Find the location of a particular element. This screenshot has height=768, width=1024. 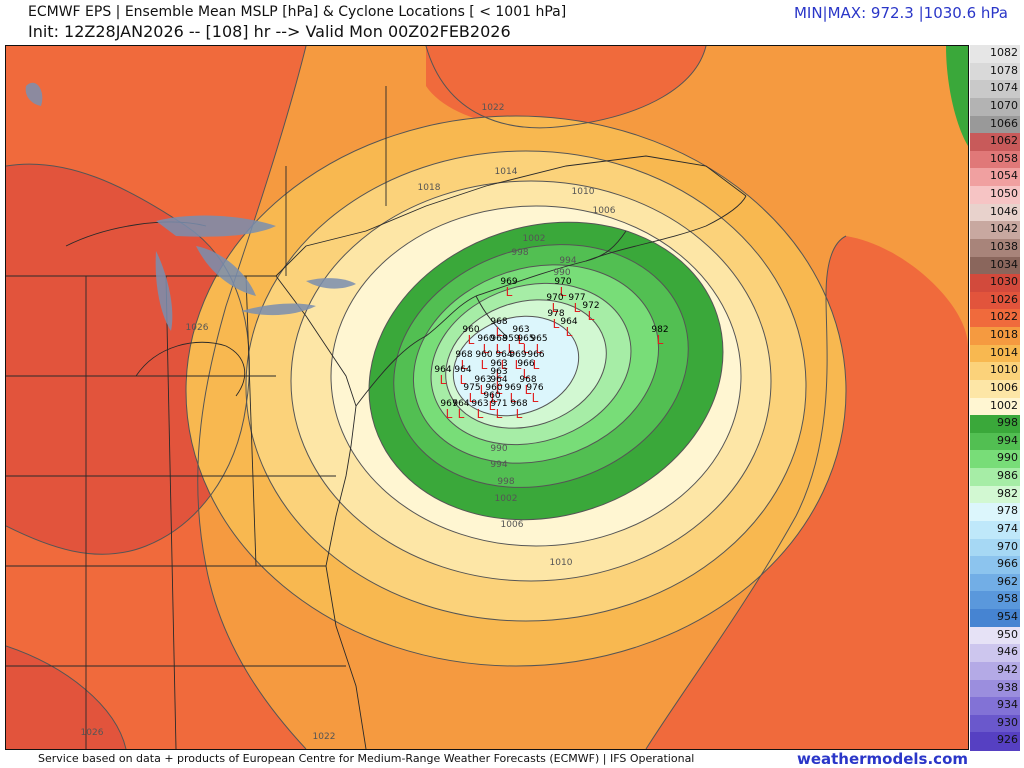

legend-label: 1058 is located at coordinates (1004, 158).